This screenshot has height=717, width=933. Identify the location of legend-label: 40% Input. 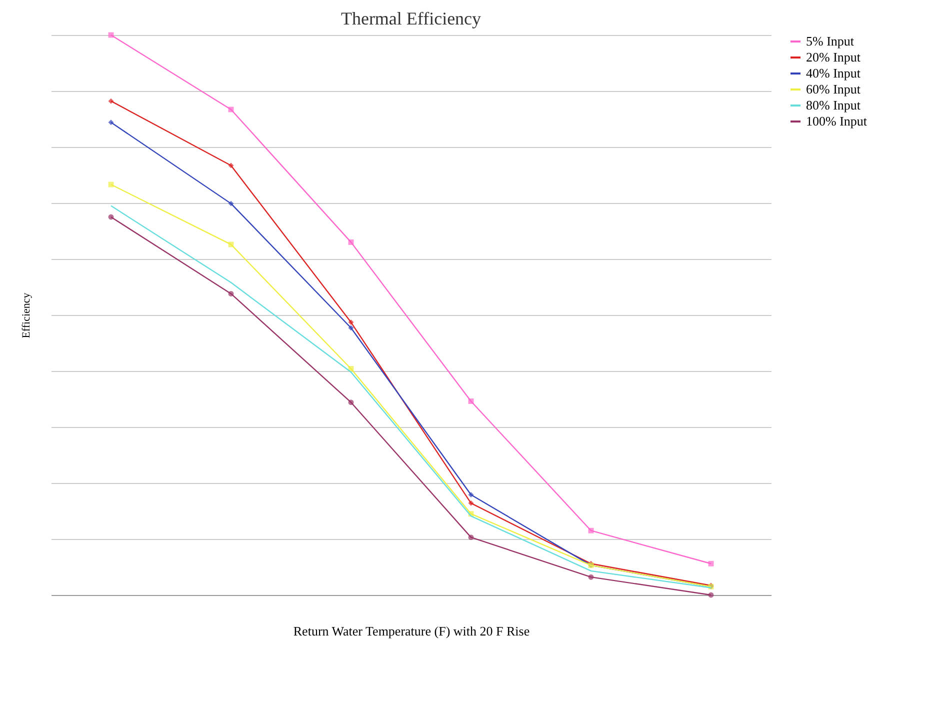
(833, 73).